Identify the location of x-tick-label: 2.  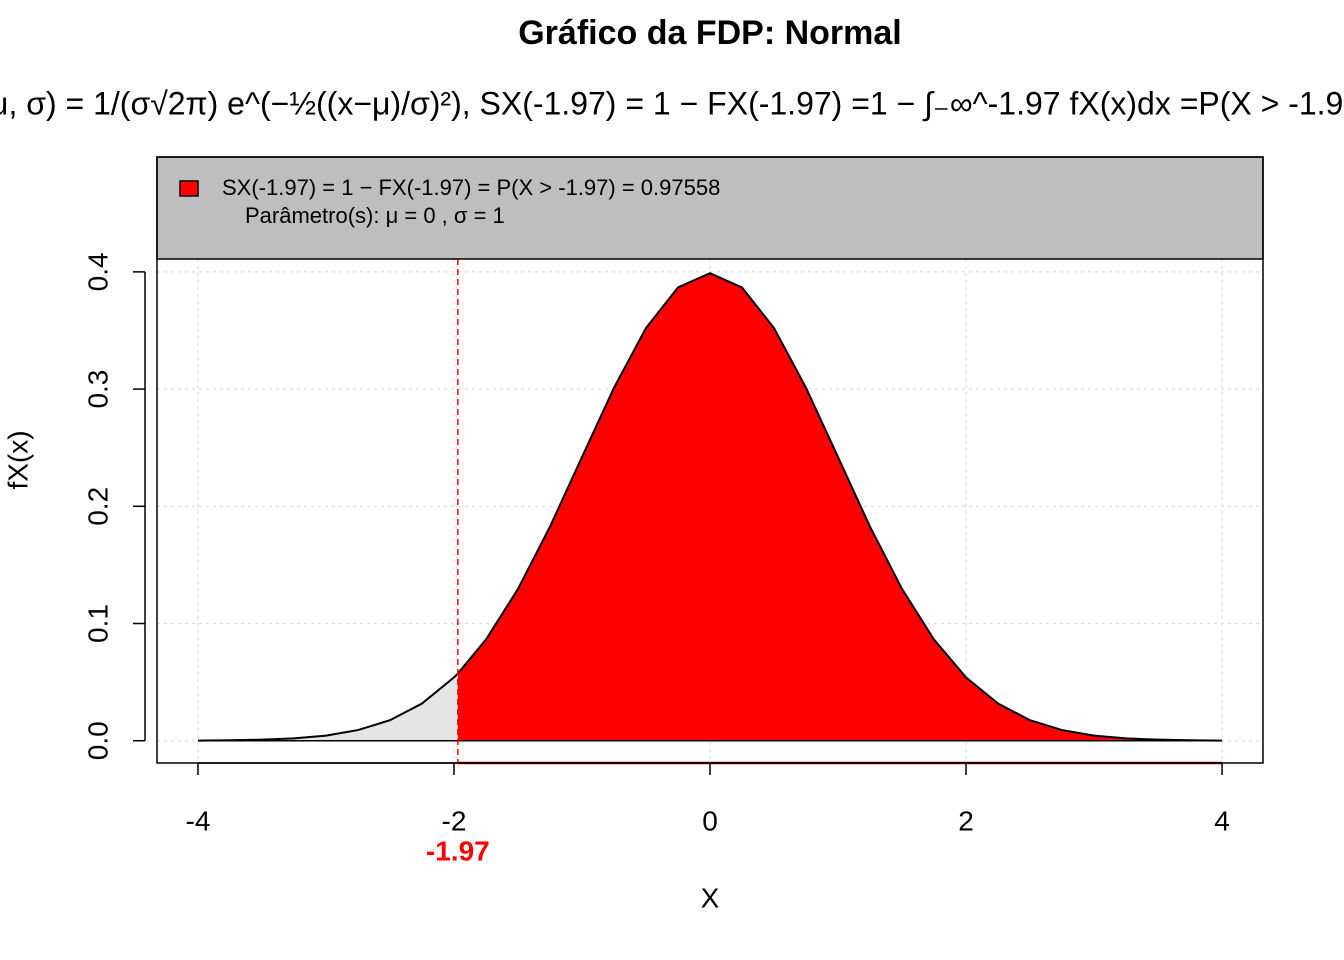
(966, 820).